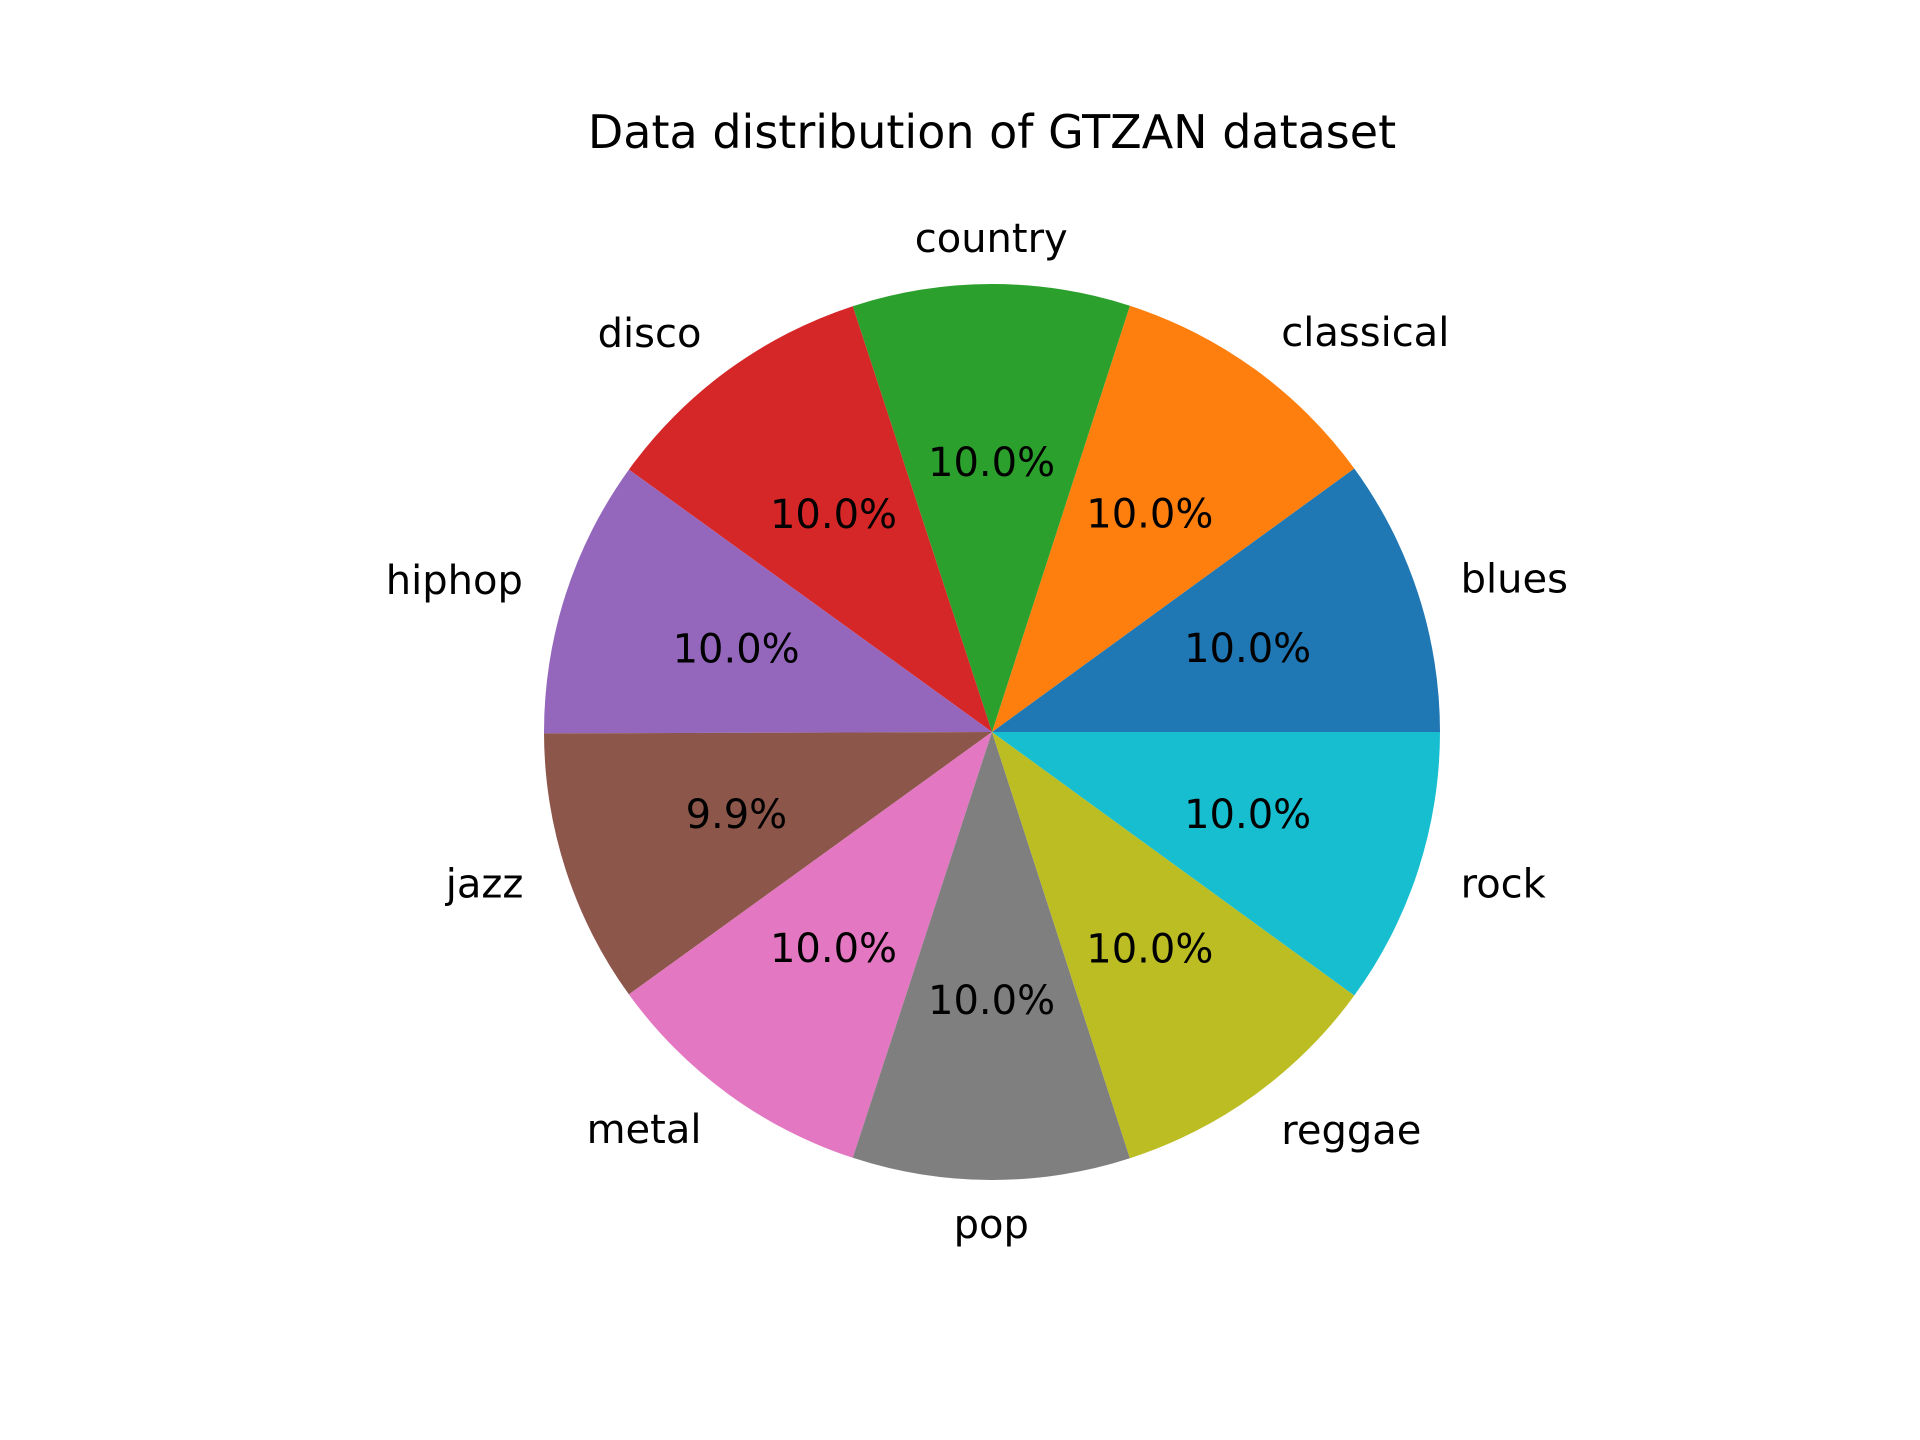  What do you see at coordinates (768, 863) in the screenshot?
I see `pie-slice-jazz` at bounding box center [768, 863].